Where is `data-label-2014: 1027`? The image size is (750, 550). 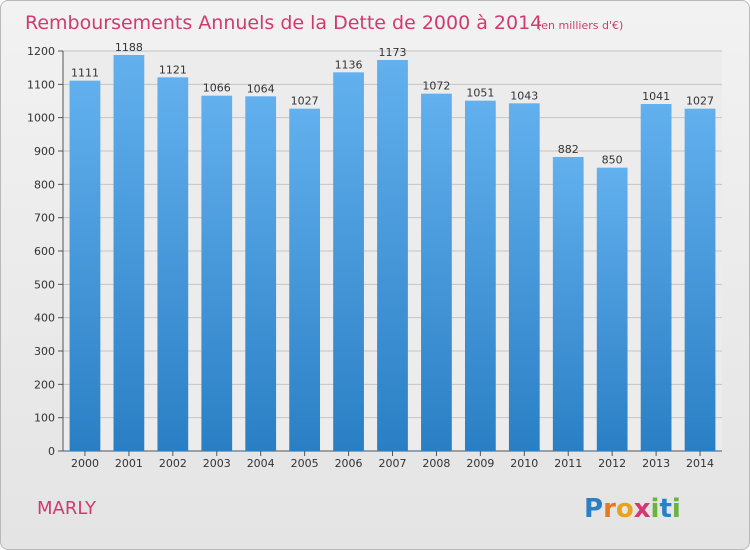
data-label-2014: 1027 is located at coordinates (700, 101).